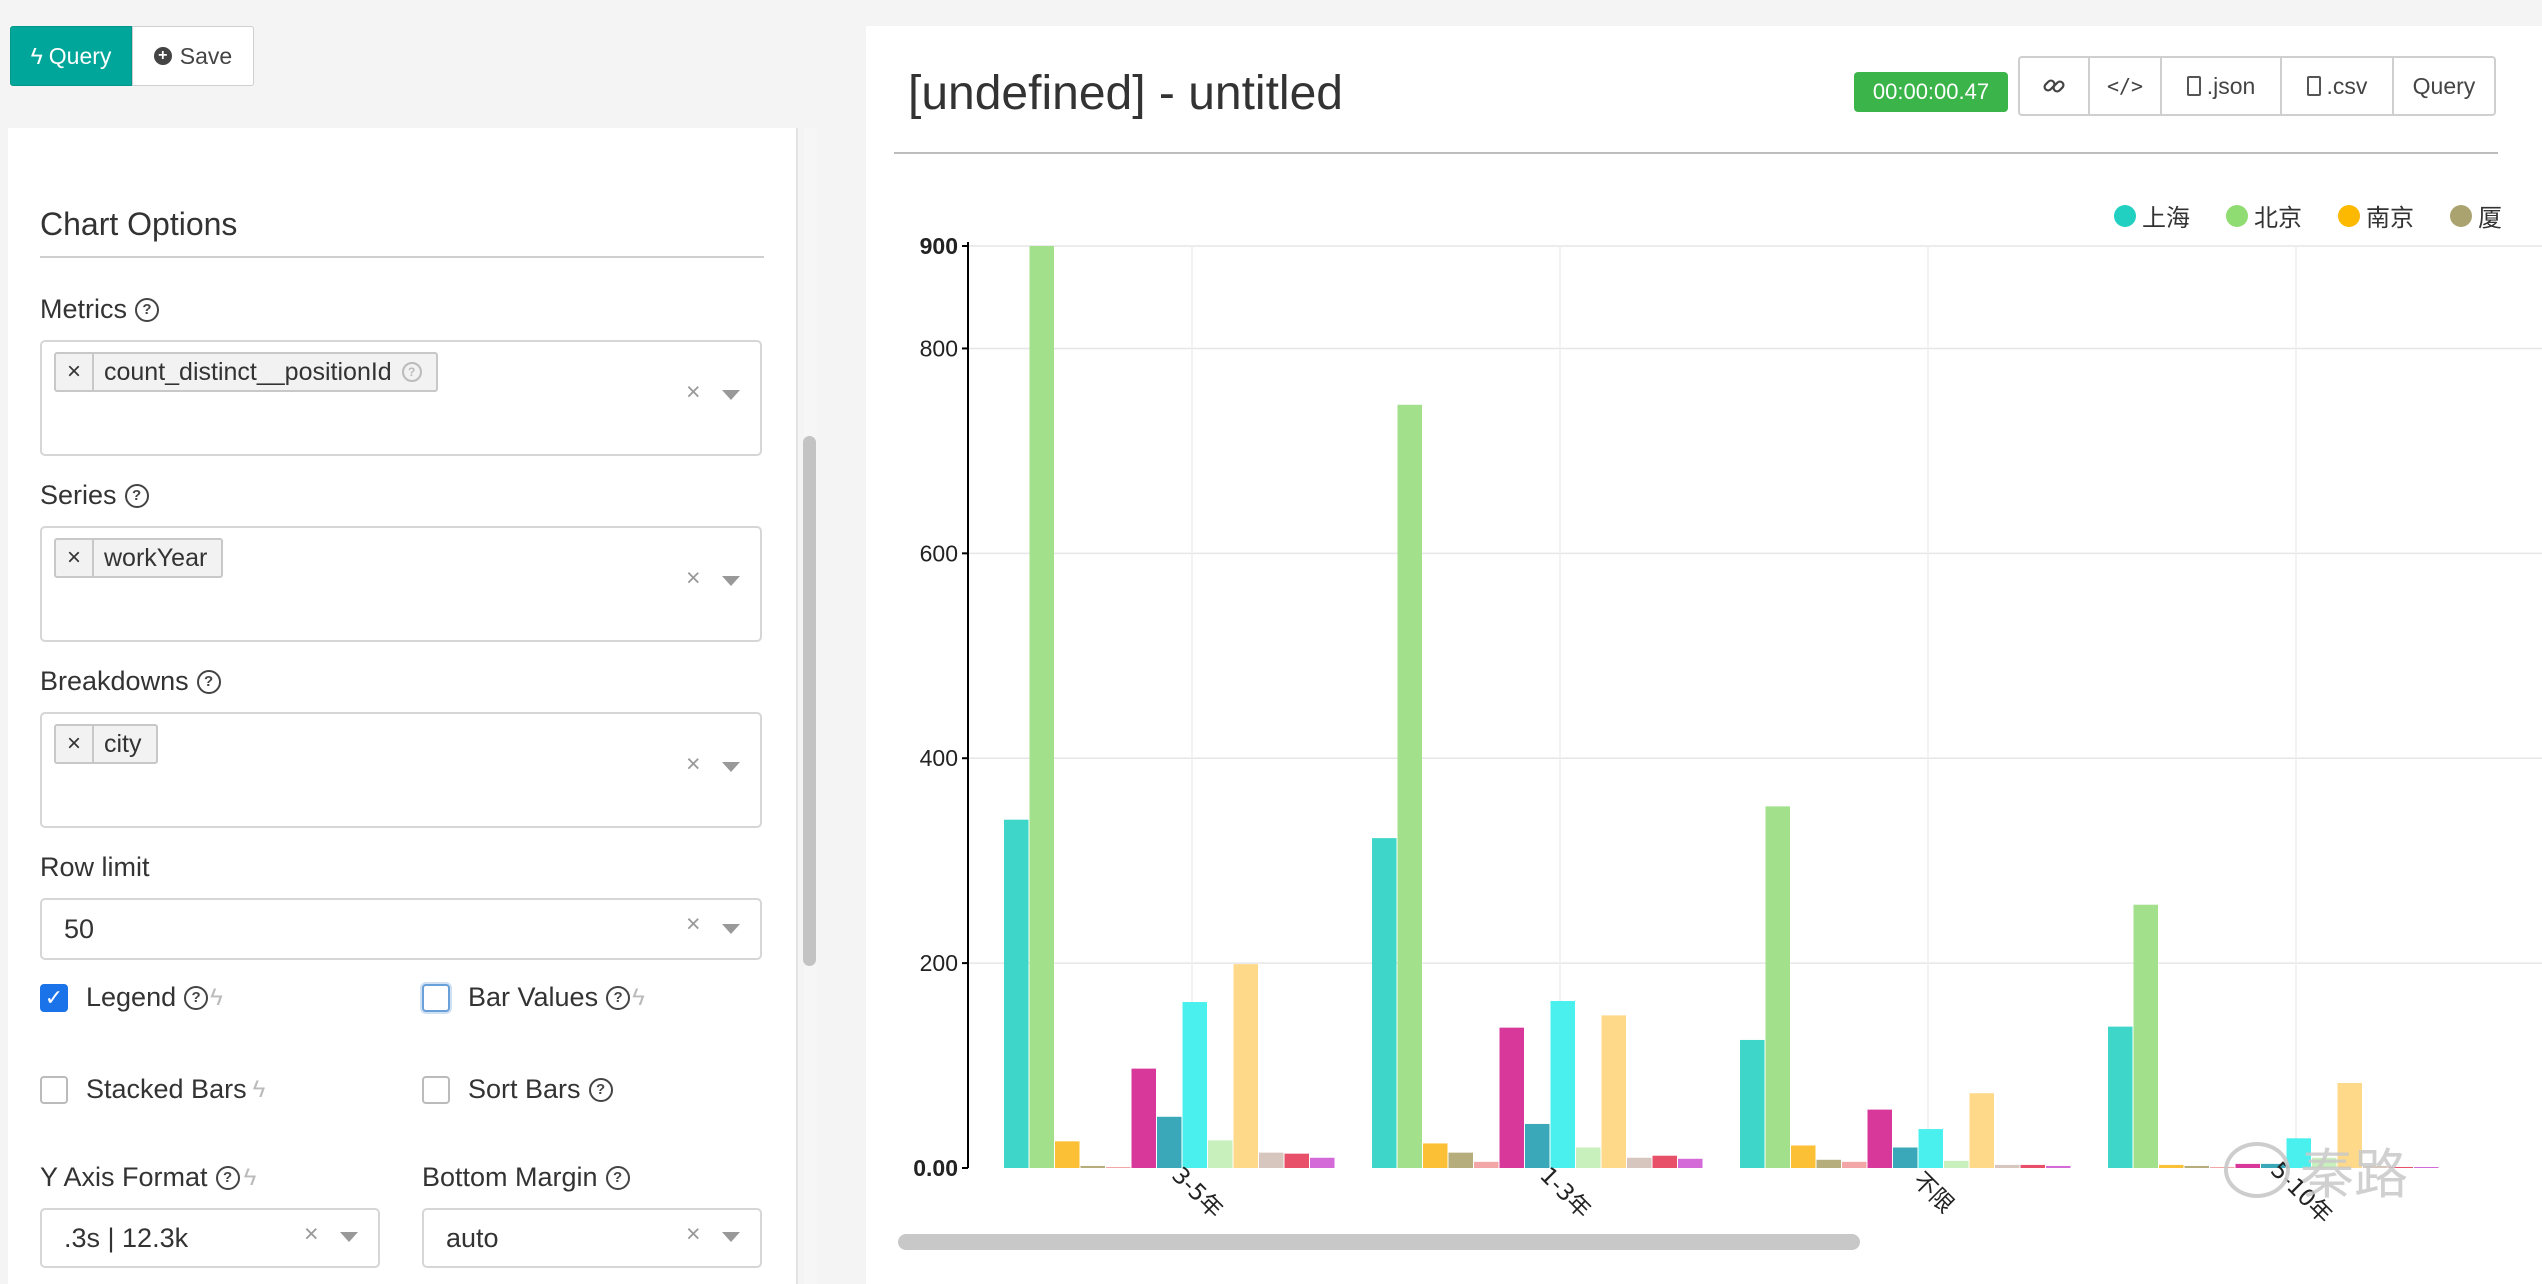 The height and width of the screenshot is (1284, 2542). What do you see at coordinates (2278, 218) in the screenshot?
I see `legend-item-label: 北京` at bounding box center [2278, 218].